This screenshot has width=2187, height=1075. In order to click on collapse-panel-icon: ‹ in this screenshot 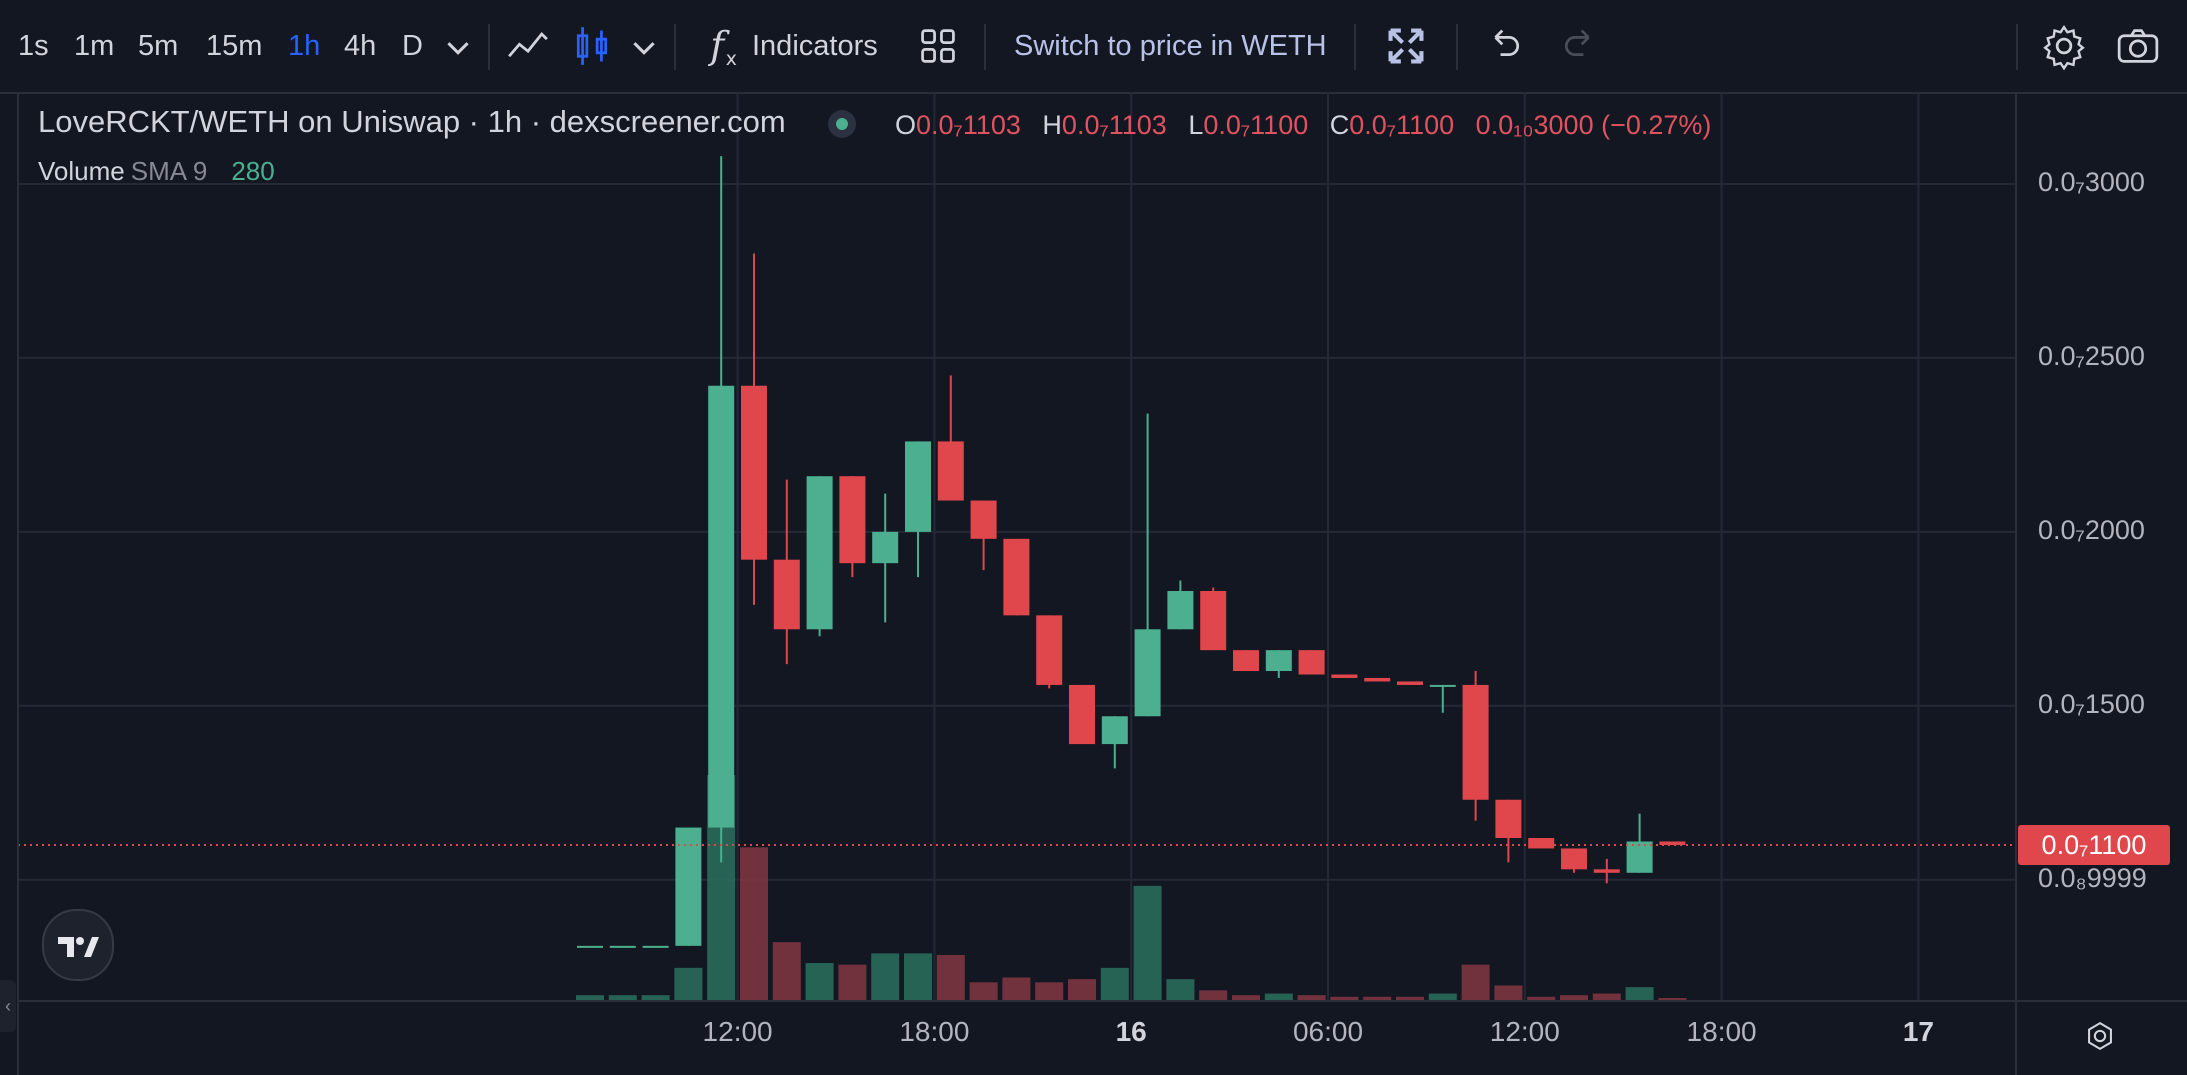, I will do `click(8, 1006)`.